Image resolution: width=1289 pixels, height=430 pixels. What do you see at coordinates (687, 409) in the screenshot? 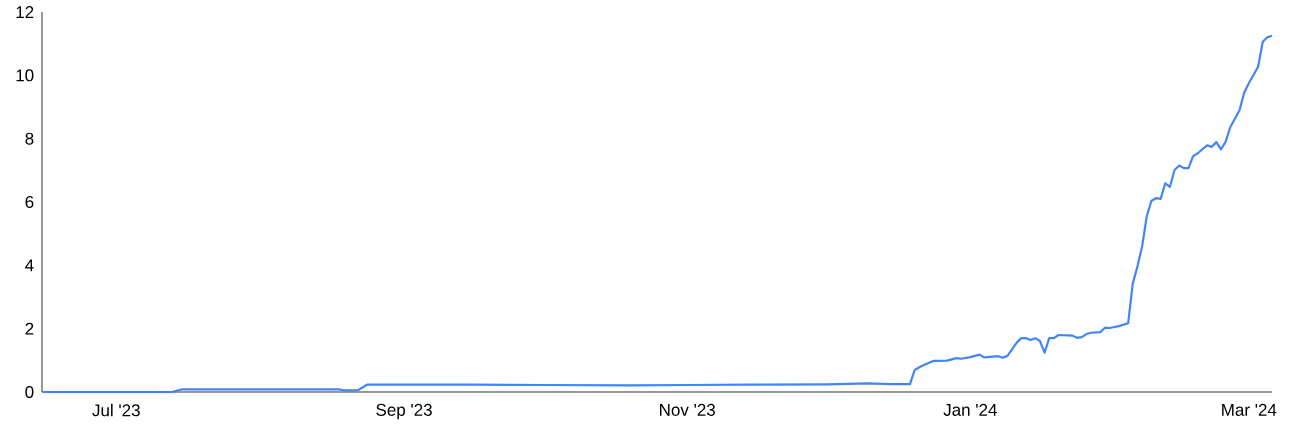
I see `x-tick-label: Nov '23` at bounding box center [687, 409].